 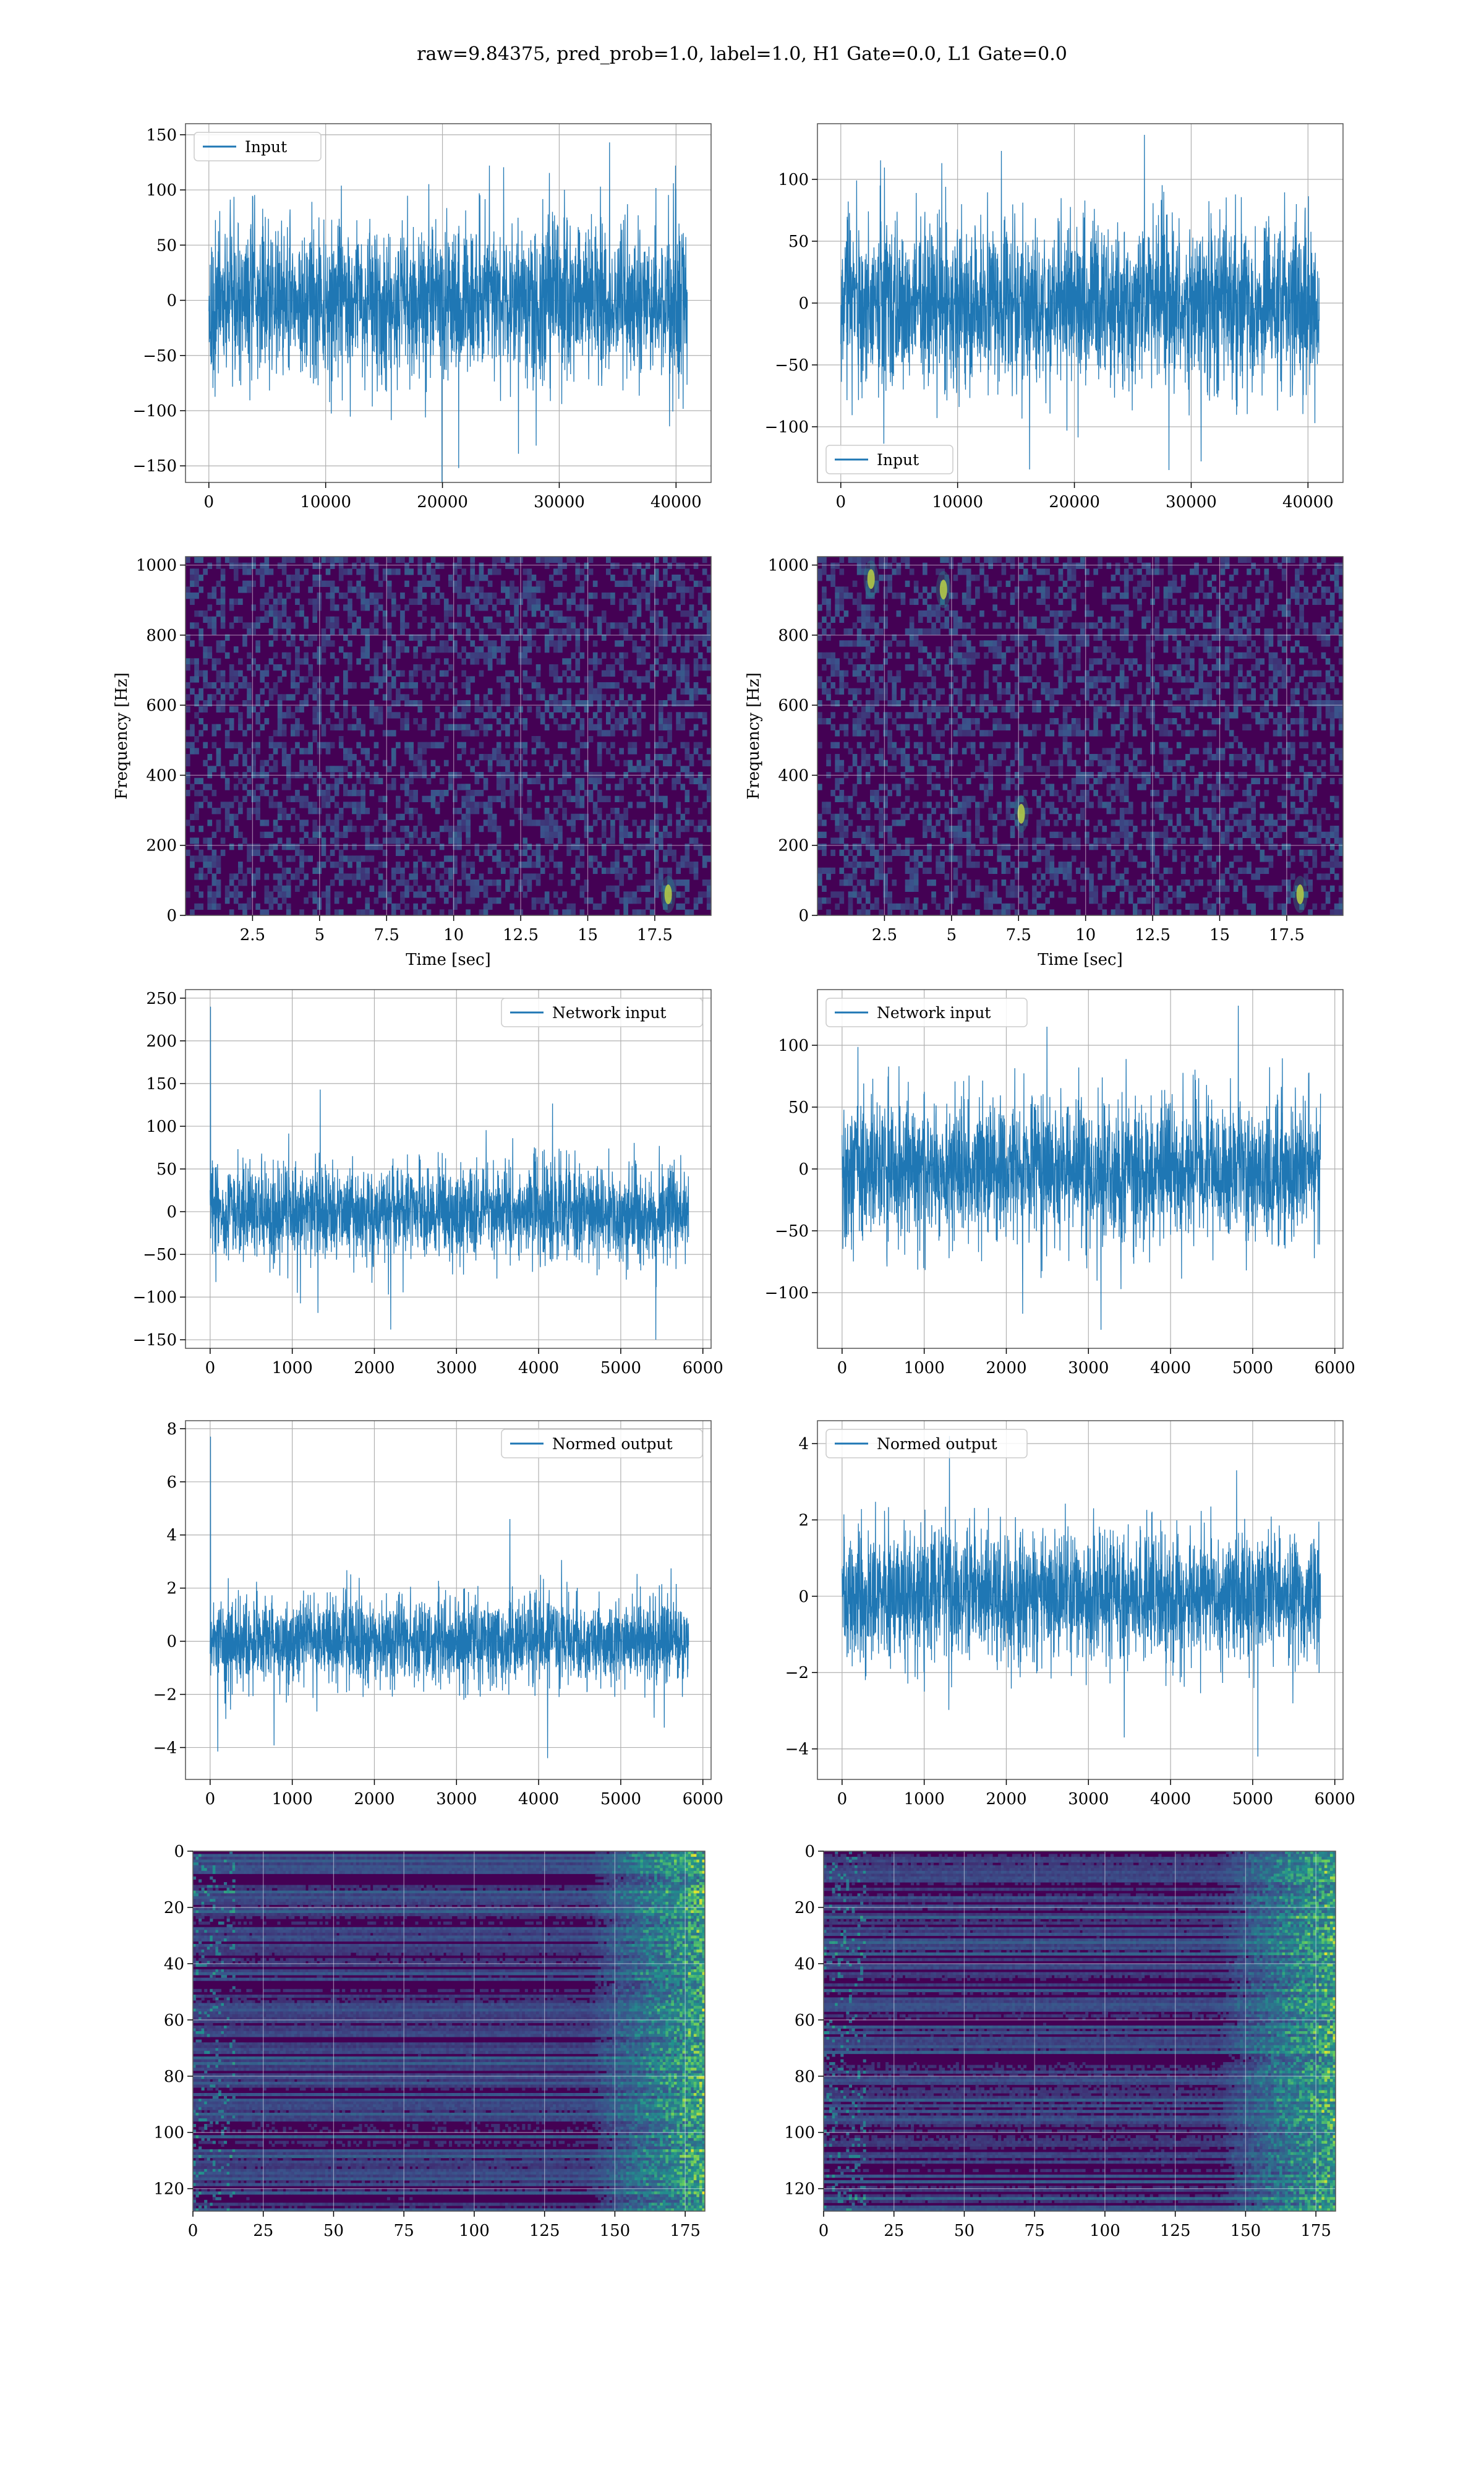 I want to click on x-tick-label: 25, so click(x=894, y=2231).